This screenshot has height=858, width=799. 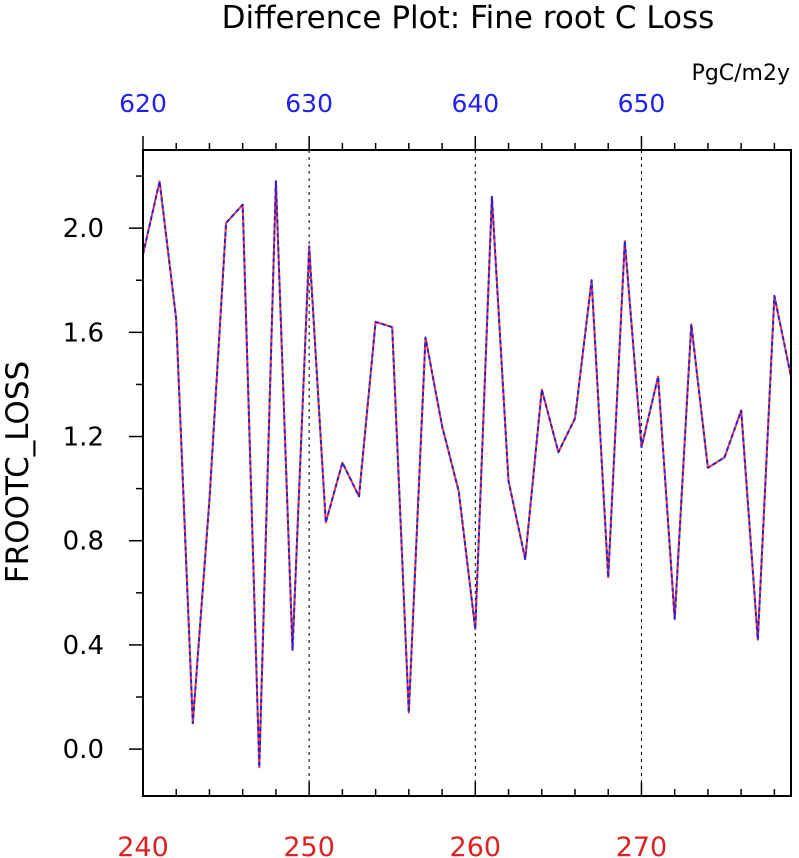 I want to click on chart-title: Difference Plot: Fine root C Loss, so click(x=468, y=18).